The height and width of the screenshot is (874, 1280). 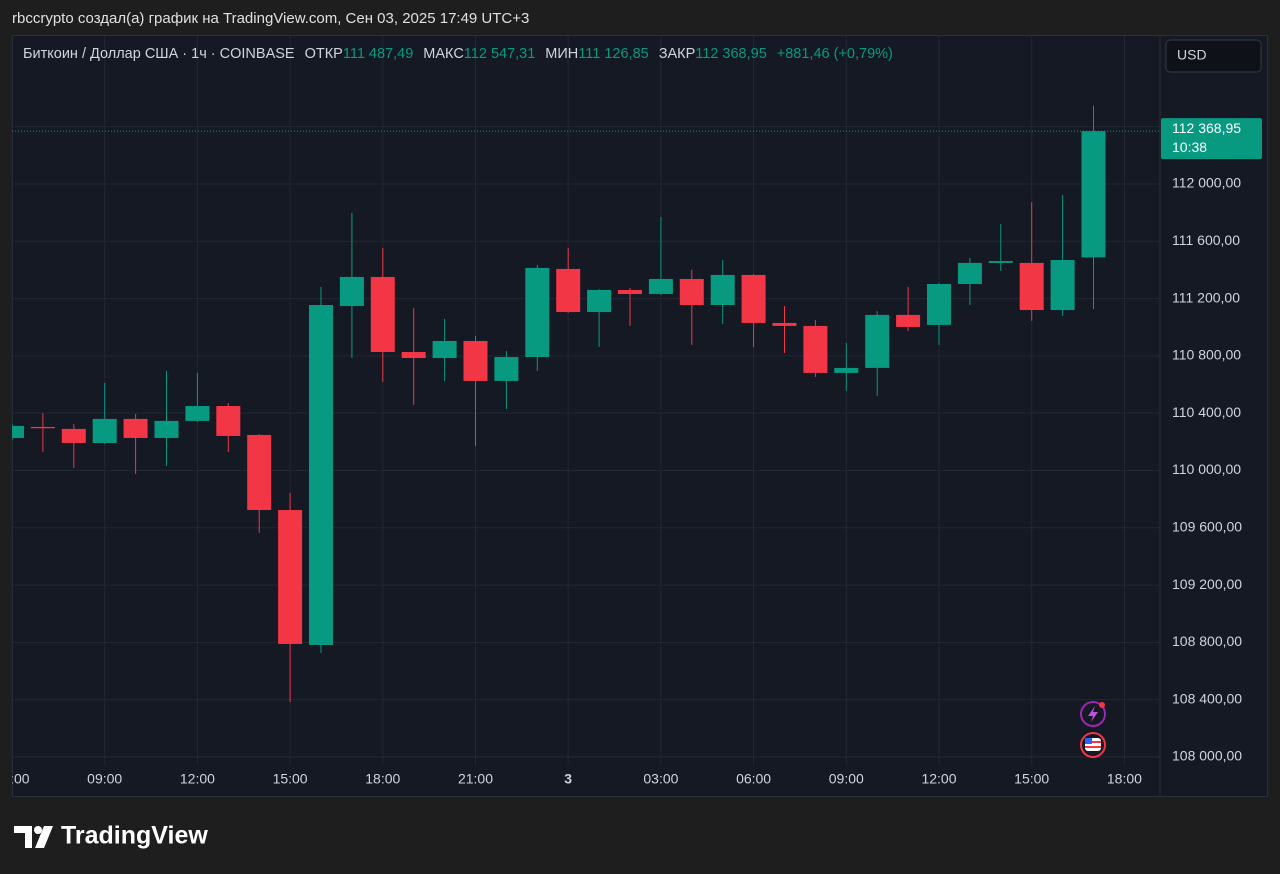 I want to click on footer-logo-text: TradingView, so click(x=134, y=836).